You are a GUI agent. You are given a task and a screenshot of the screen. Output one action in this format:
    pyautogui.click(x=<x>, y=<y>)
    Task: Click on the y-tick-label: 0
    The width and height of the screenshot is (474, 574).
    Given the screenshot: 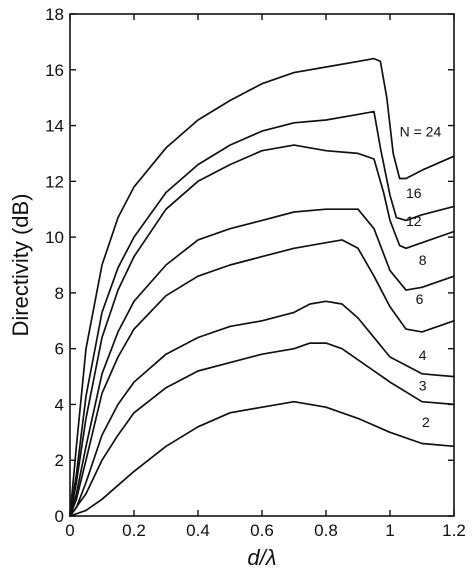 What is the action you would take?
    pyautogui.click(x=59, y=516)
    